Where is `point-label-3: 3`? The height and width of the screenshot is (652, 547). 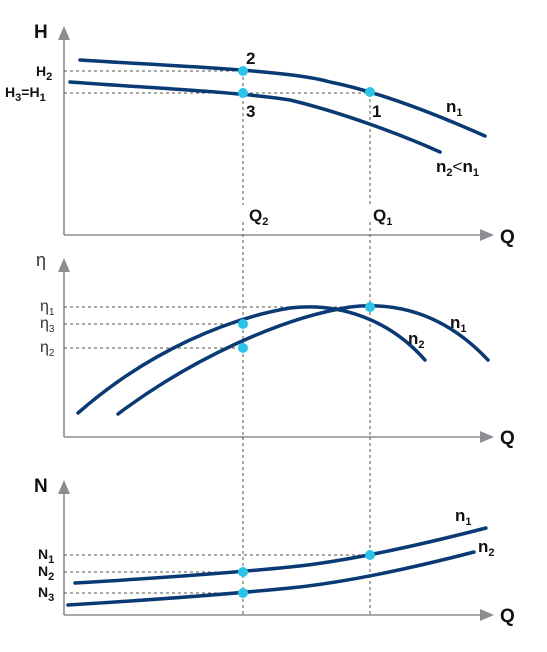 point-label-3: 3 is located at coordinates (250, 111).